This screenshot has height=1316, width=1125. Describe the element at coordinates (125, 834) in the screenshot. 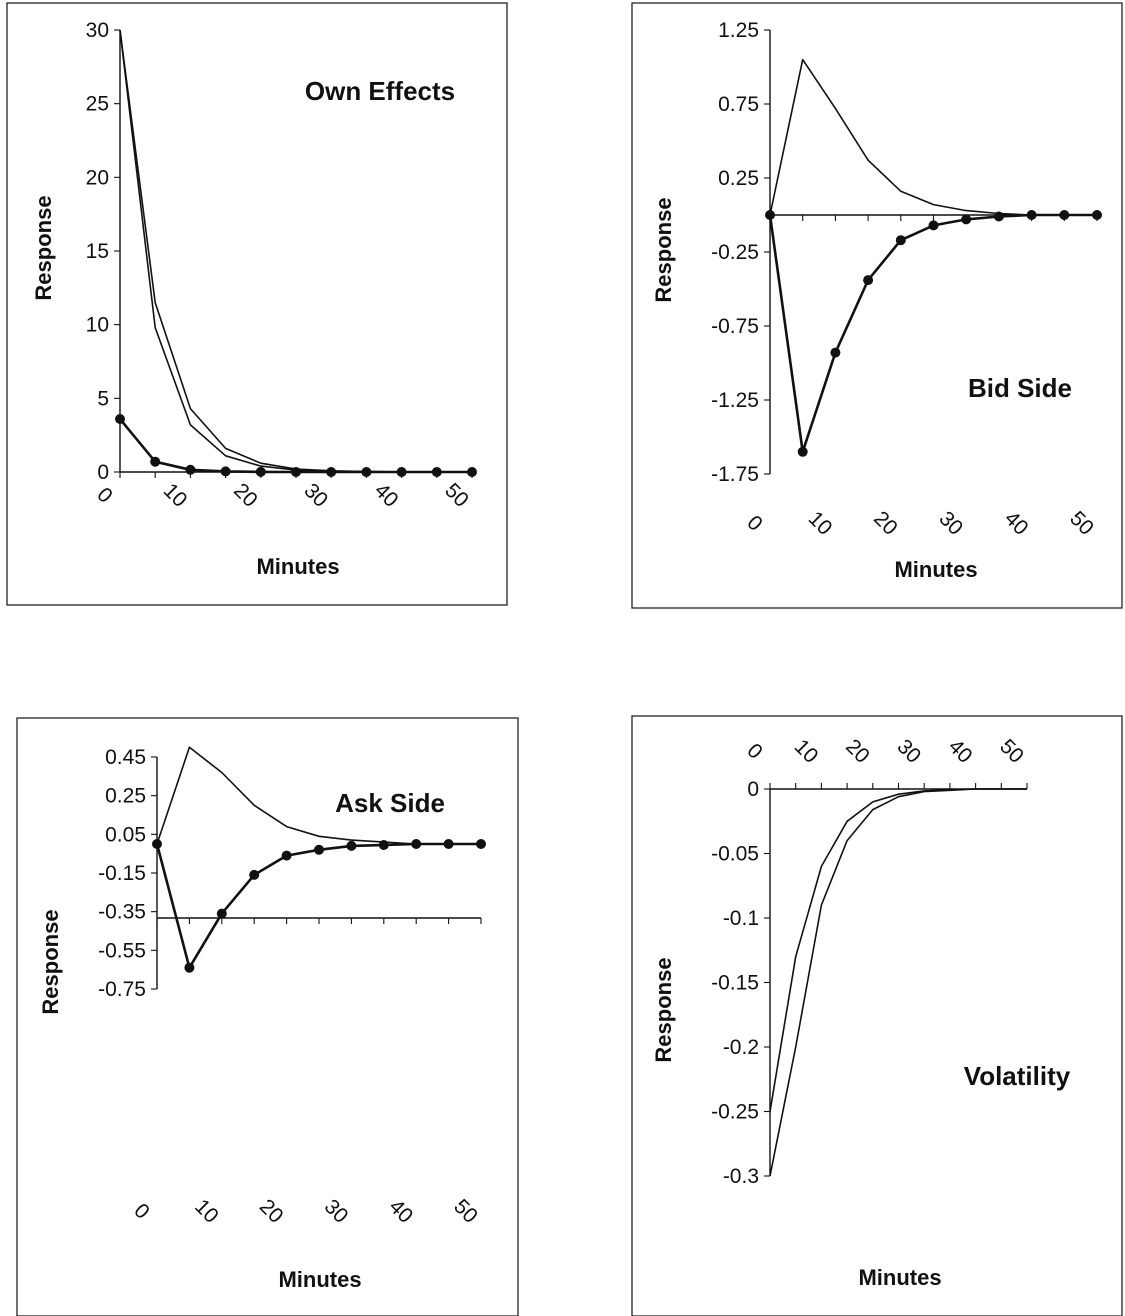

I see `y-tick-label: 0.05` at that location.